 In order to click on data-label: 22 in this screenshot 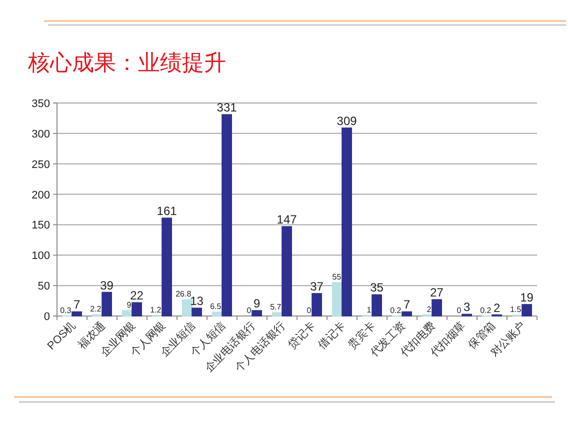, I will do `click(137, 295)`.